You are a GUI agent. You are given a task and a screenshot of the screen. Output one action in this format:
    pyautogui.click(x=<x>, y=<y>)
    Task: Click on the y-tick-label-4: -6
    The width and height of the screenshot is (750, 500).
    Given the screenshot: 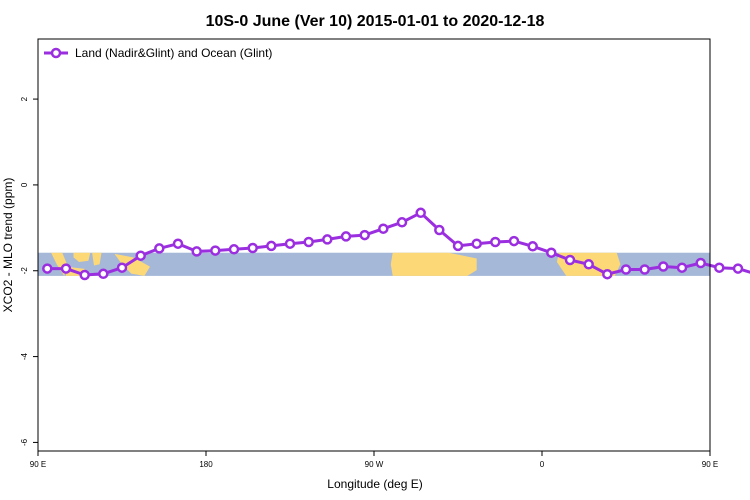 What is the action you would take?
    pyautogui.click(x=24, y=442)
    